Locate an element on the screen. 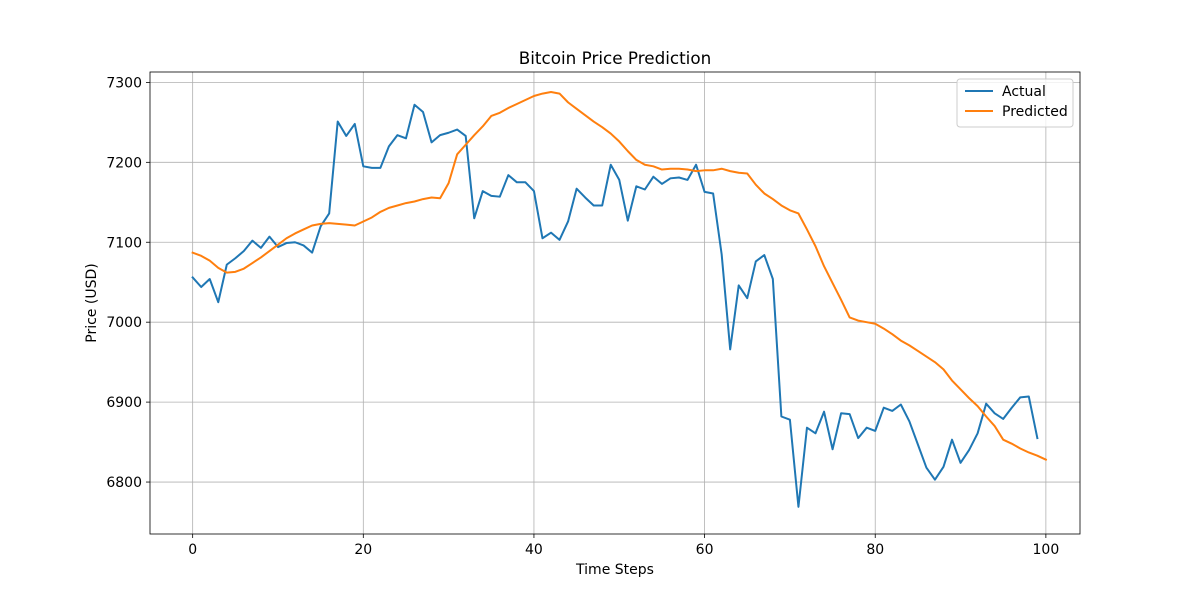  y-axis-title: Price (USD) is located at coordinates (92, 302).